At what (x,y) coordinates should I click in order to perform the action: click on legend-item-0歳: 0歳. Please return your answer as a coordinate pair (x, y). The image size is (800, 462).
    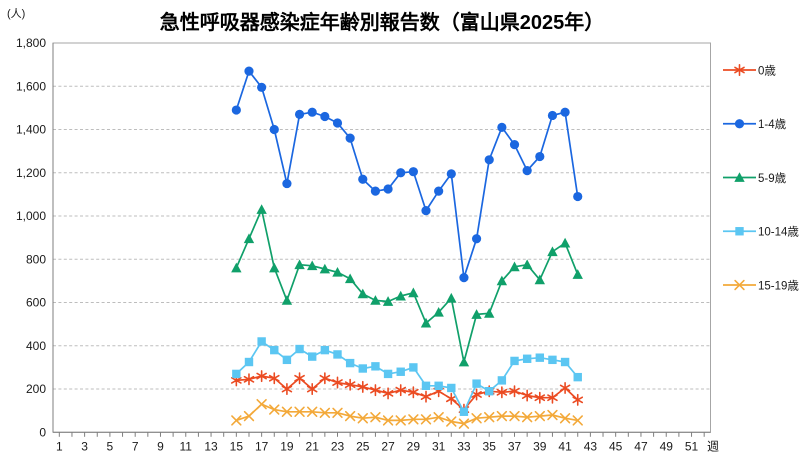
    Looking at the image, I should click on (749, 70).